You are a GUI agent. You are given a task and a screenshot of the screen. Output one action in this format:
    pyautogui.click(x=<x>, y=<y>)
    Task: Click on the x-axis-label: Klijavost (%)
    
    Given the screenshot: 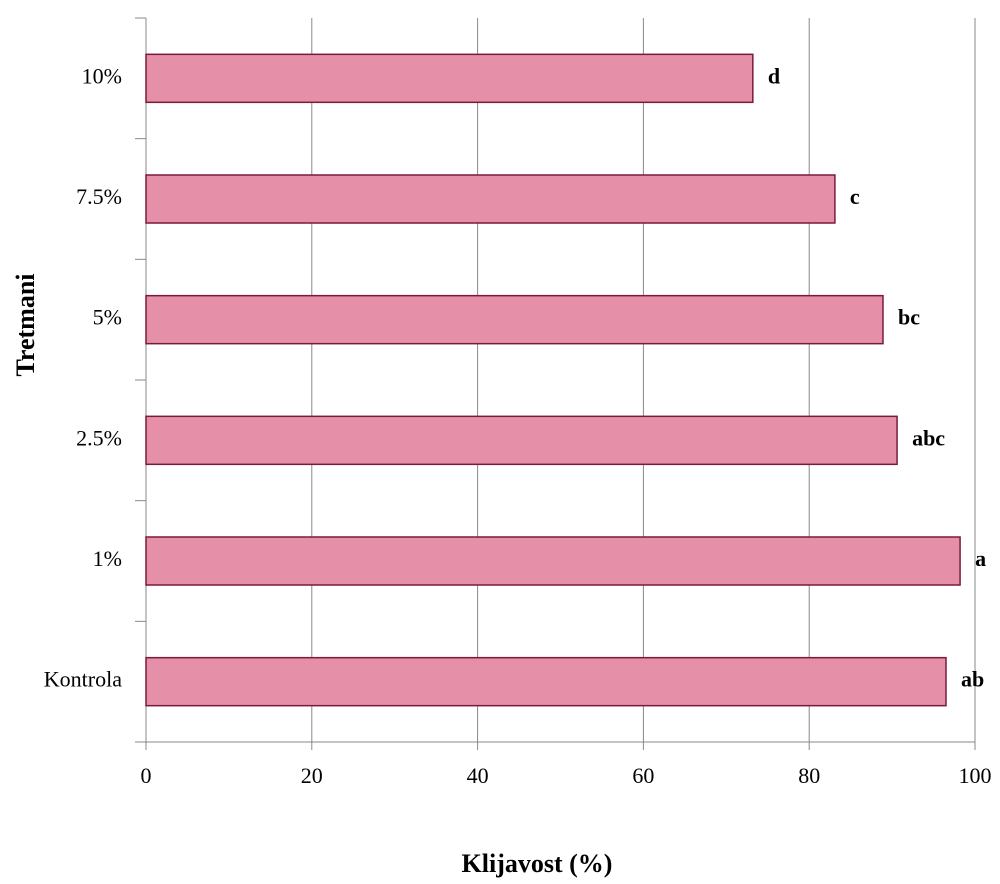 What is the action you would take?
    pyautogui.click(x=537, y=863)
    